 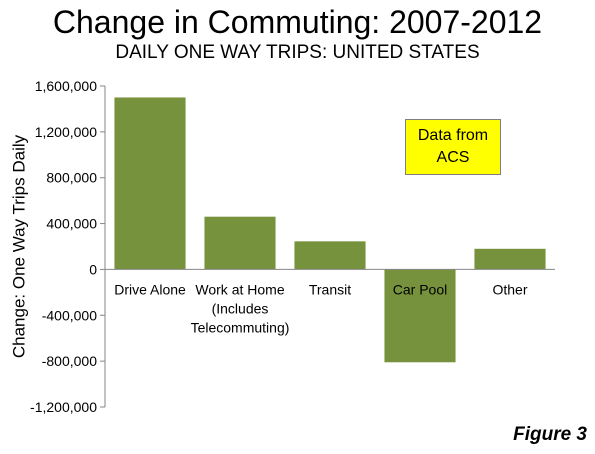 I want to click on y-axis-title: Change: One Way Trips Daily, so click(x=18, y=246).